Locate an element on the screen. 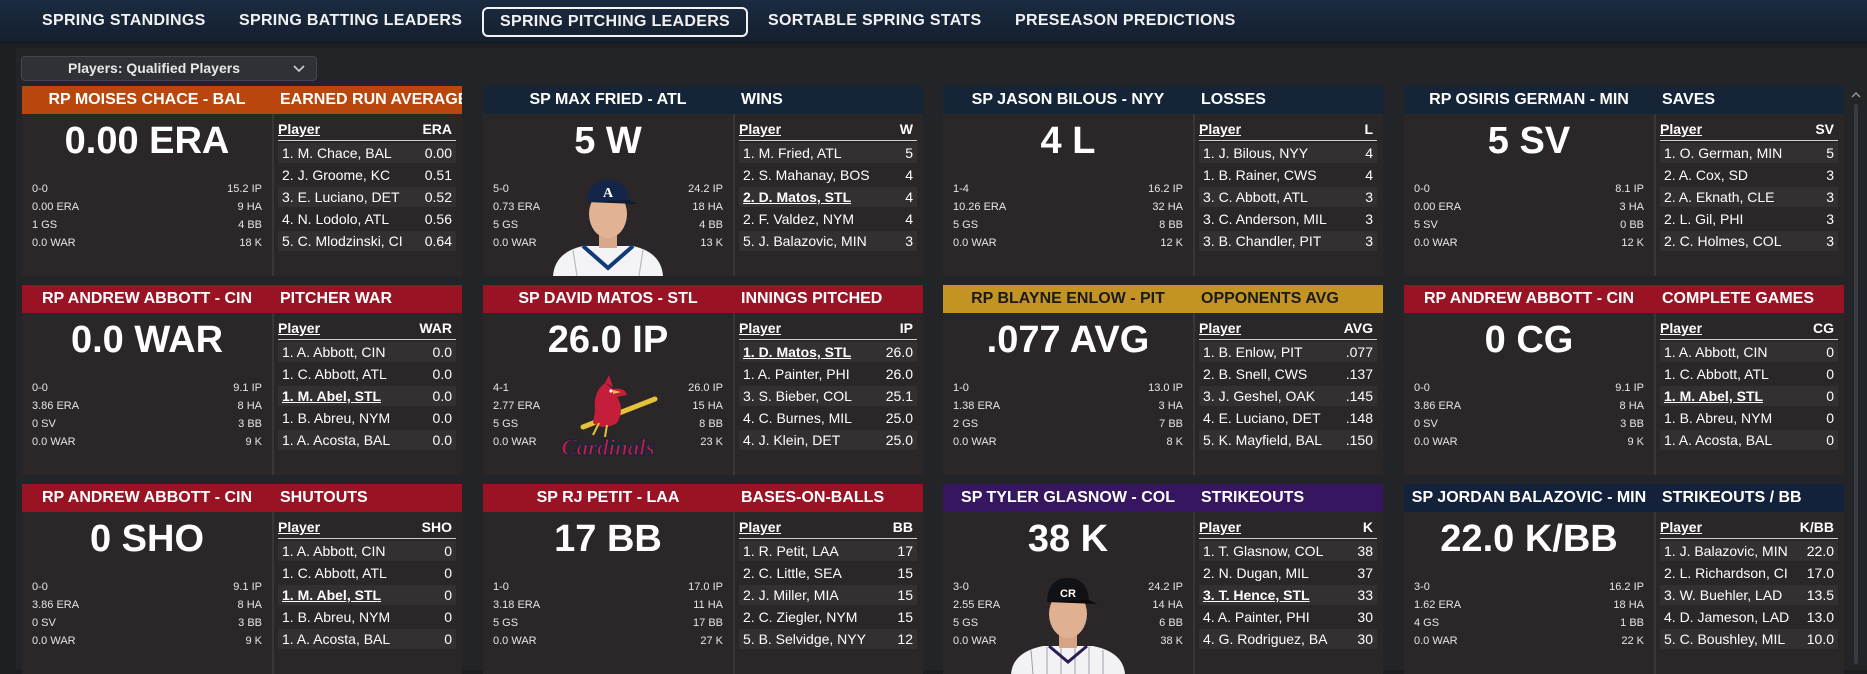  row-player-name: 3. C. Anderson, MIL is located at coordinates (1265, 219).